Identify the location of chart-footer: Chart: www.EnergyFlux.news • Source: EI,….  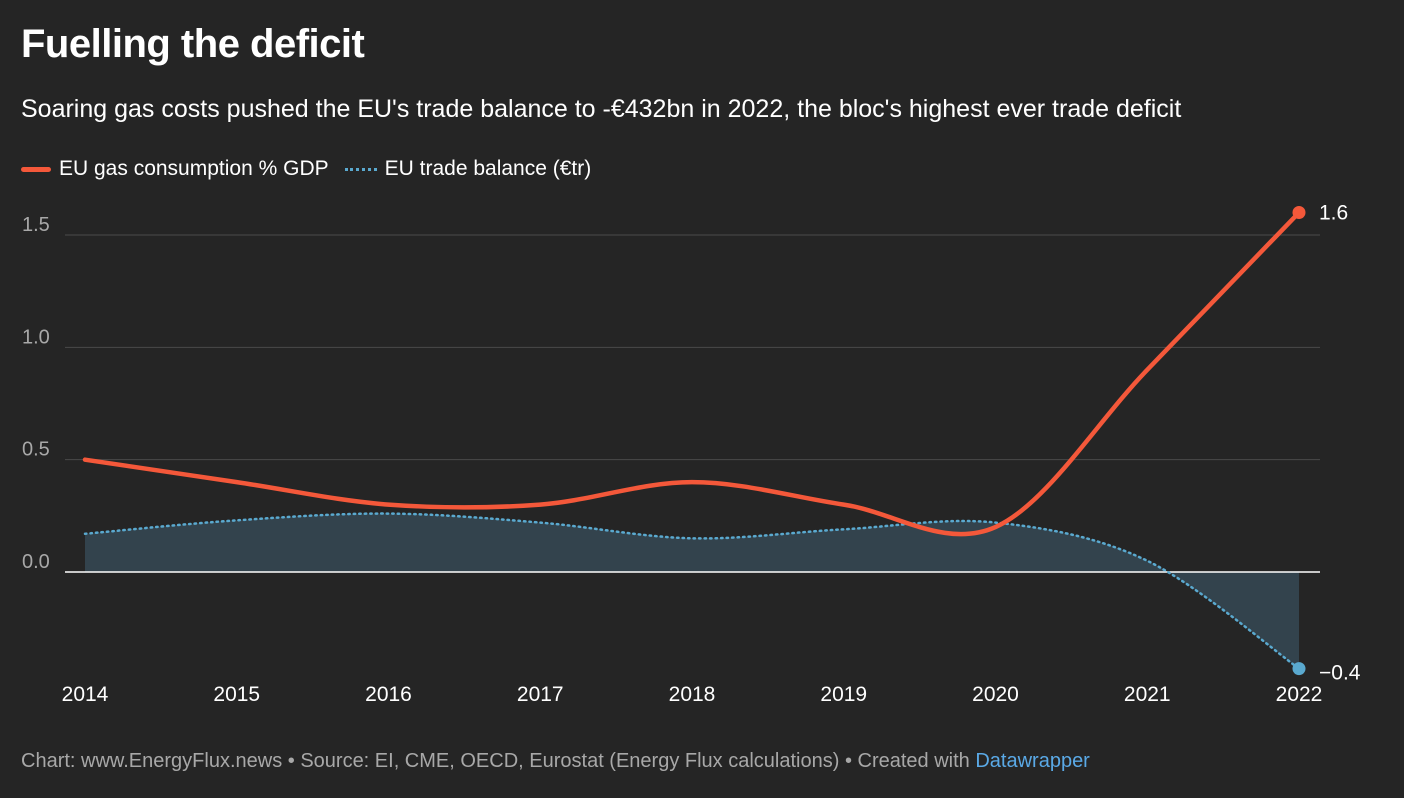
(555, 761).